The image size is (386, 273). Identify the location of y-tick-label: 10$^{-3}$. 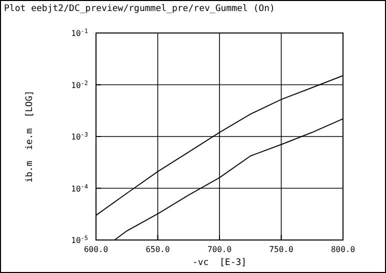
(79, 136).